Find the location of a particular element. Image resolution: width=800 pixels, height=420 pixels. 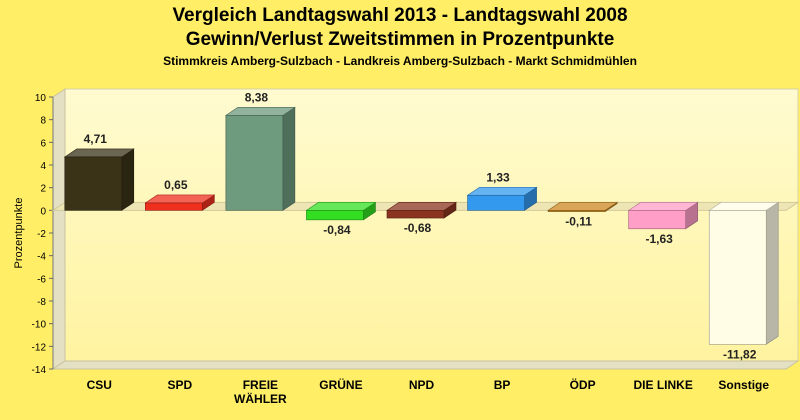

y-axis-label: Prozentpunkte is located at coordinates (19, 233).